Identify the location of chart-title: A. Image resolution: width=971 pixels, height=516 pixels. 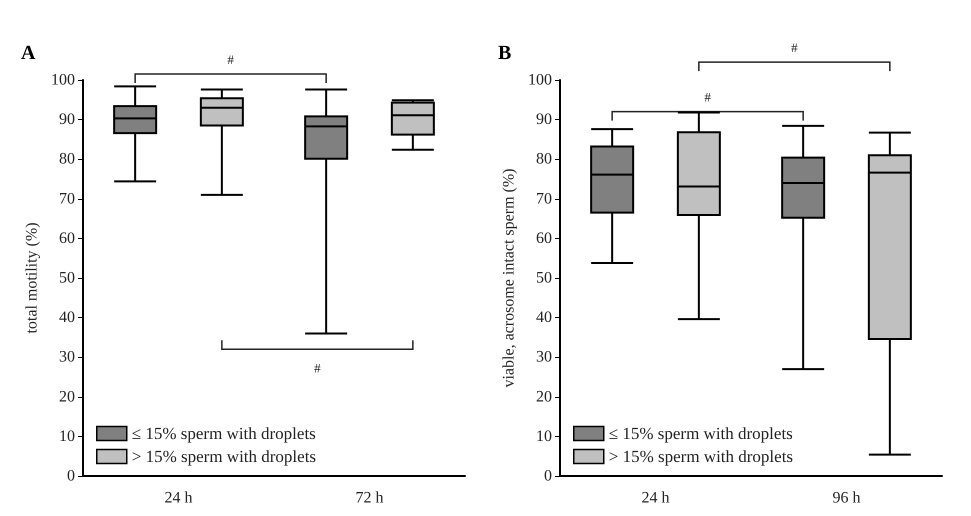
(28, 53).